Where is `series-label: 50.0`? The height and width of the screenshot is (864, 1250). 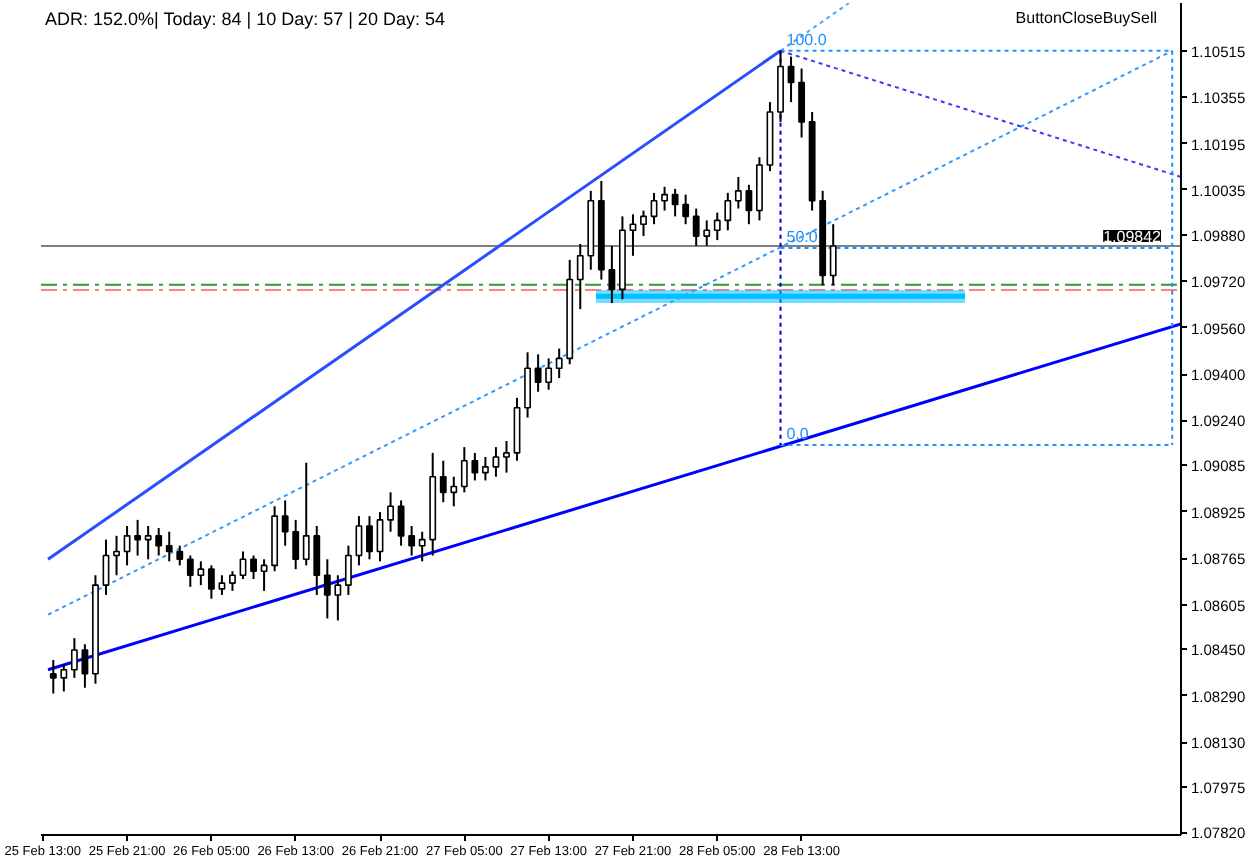 series-label: 50.0 is located at coordinates (802, 236).